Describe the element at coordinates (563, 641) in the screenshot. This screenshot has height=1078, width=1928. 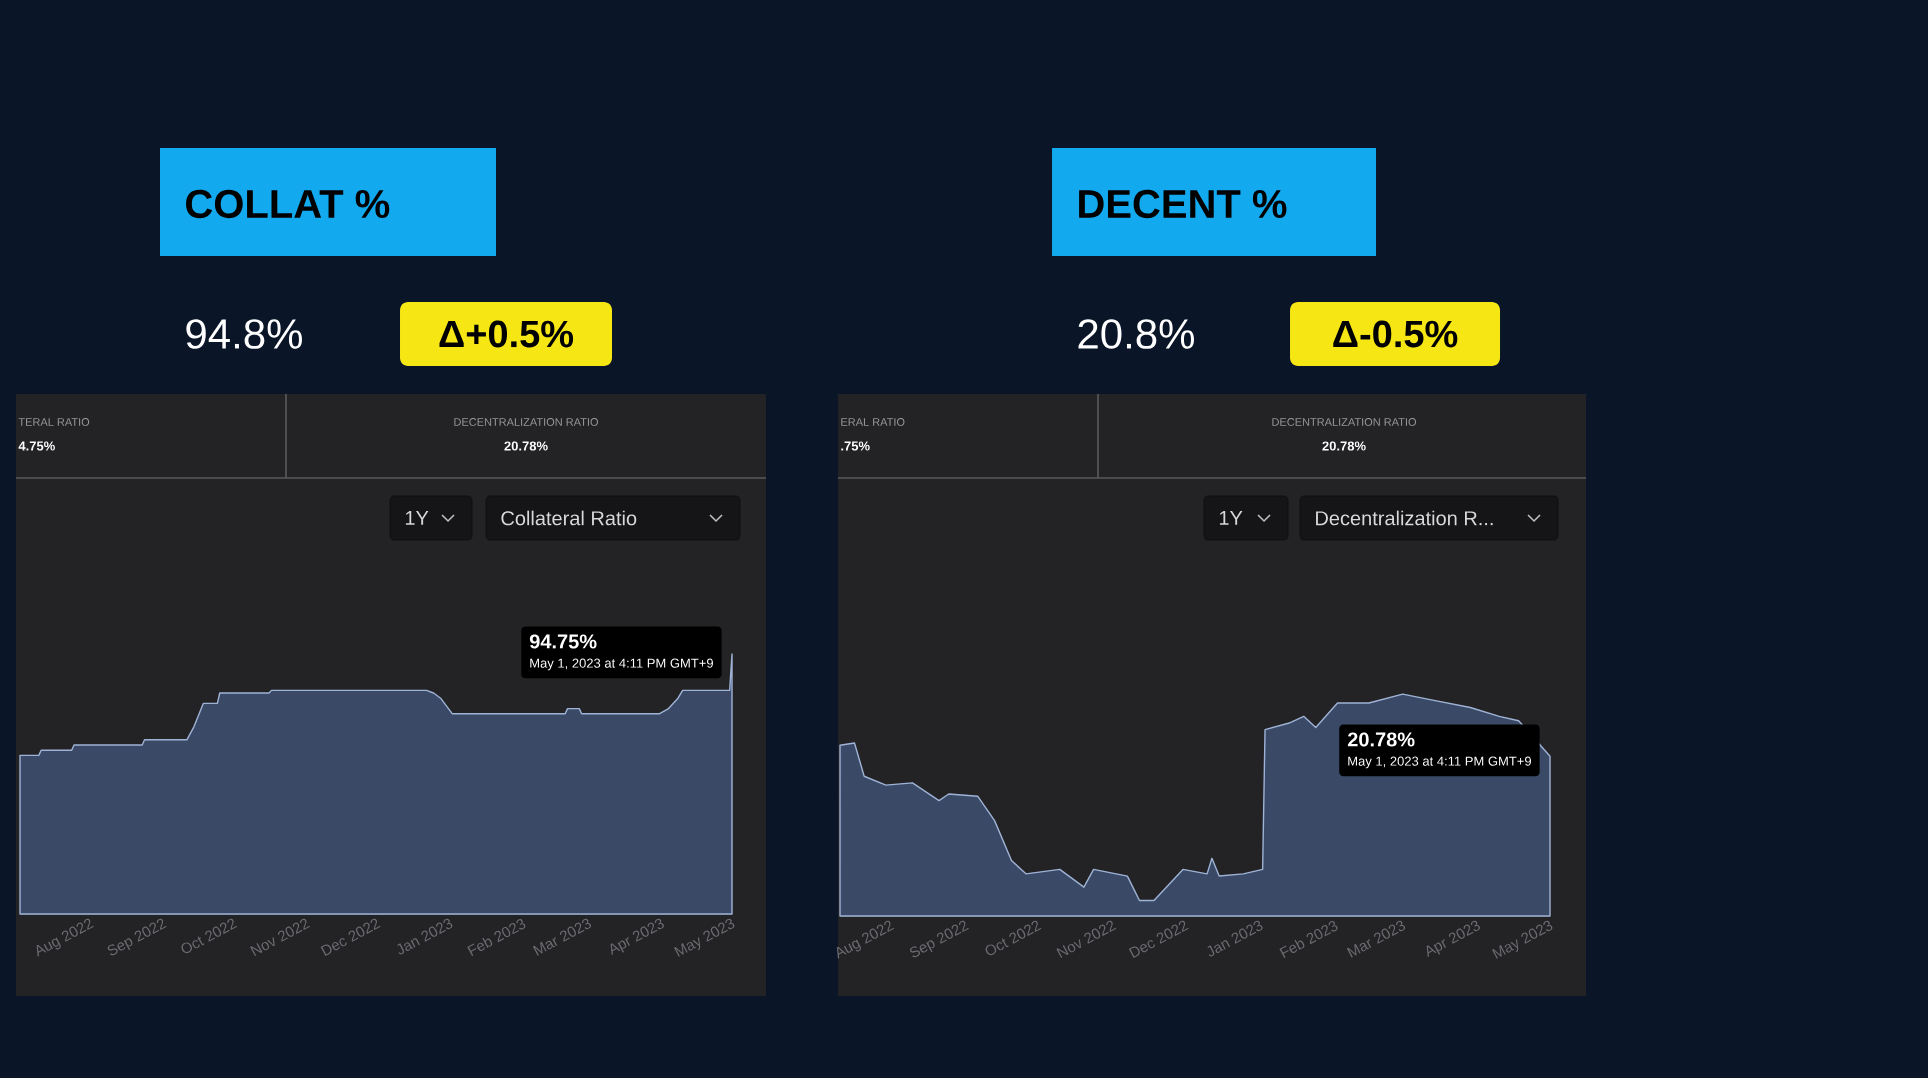
I see `text: 94.75%` at that location.